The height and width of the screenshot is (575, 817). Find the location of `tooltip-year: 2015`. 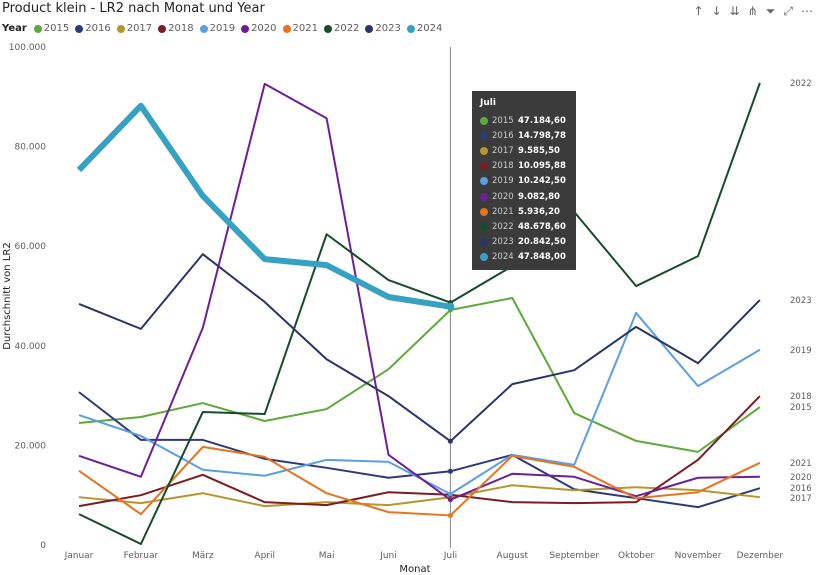

tooltip-year: 2015 is located at coordinates (503, 120).